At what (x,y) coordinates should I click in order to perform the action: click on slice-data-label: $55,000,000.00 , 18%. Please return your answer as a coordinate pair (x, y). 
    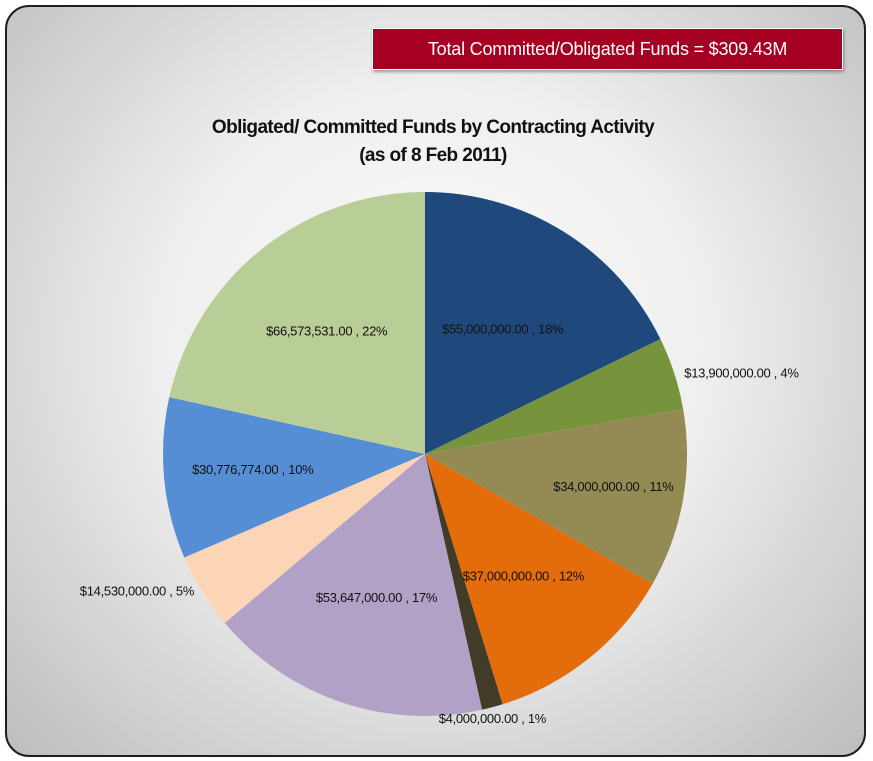
    Looking at the image, I should click on (503, 329).